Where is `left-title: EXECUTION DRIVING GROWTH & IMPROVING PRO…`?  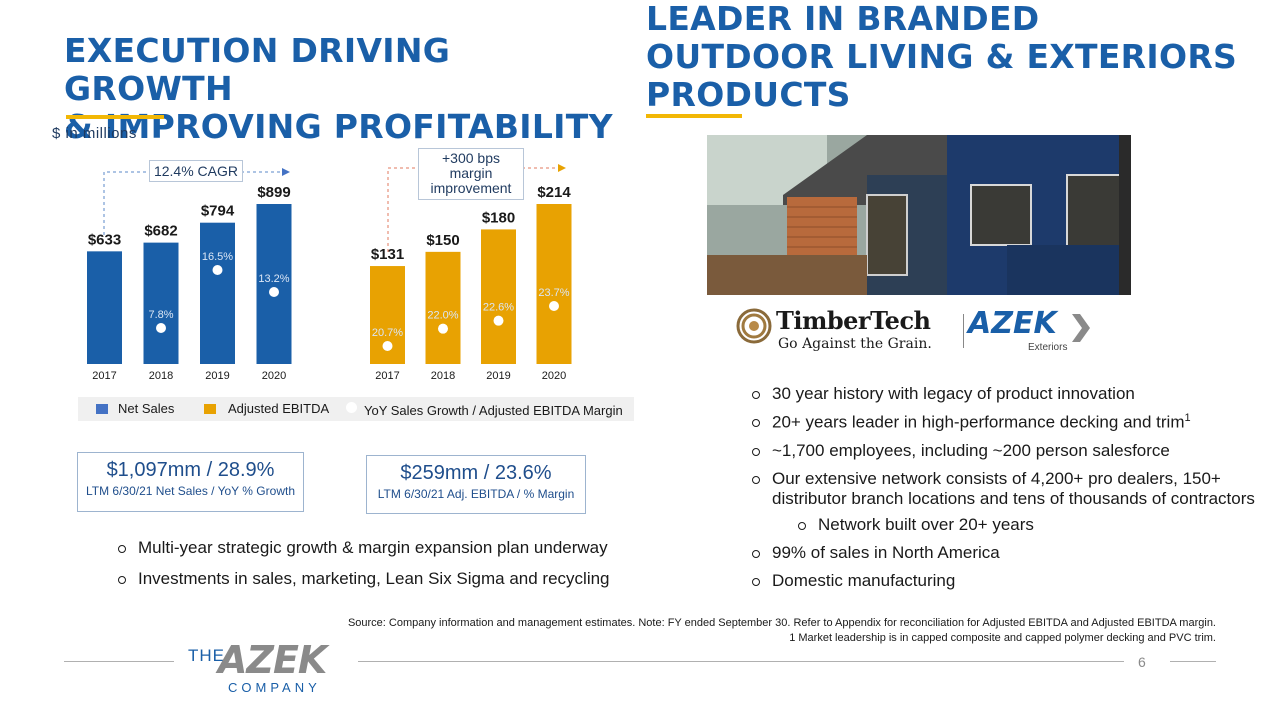
left-title: EXECUTION DRIVING GROWTH & IMPROVING PRO… is located at coordinates (344, 89).